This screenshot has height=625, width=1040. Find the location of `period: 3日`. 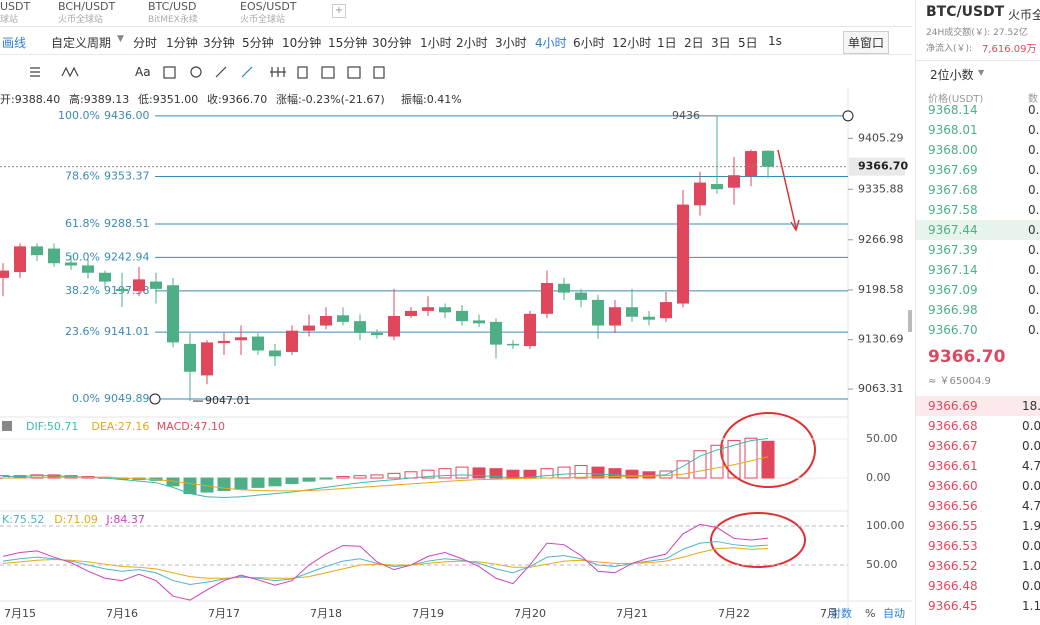

period: 3日 is located at coordinates (721, 43).